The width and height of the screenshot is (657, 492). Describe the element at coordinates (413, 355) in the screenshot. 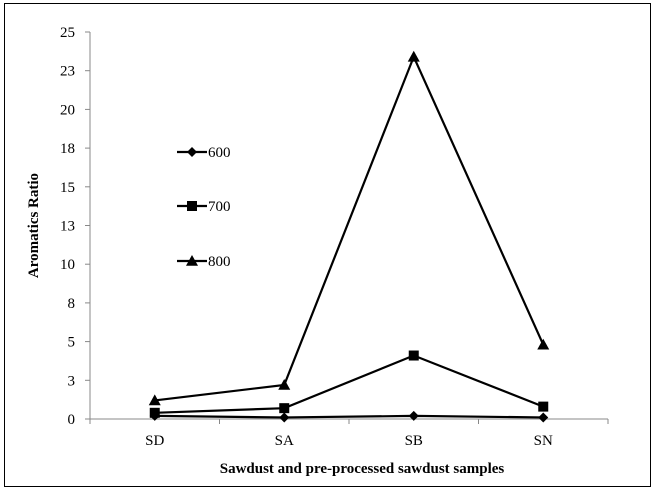

I see `data-point-700-SB` at that location.